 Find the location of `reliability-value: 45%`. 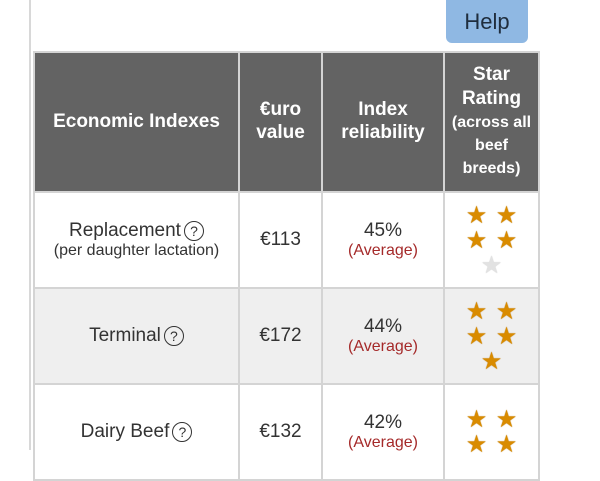

reliability-value: 45% is located at coordinates (383, 230).